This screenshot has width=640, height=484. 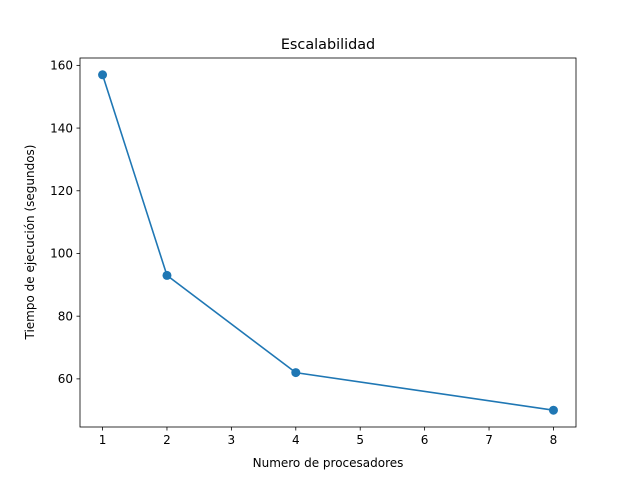 I want to click on x-tick-label: 2, so click(x=167, y=440).